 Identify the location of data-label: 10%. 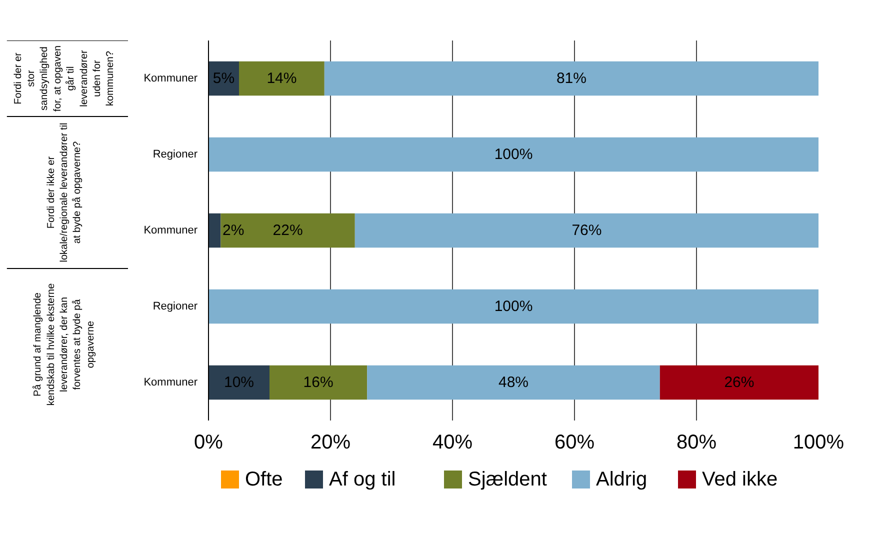
(239, 382).